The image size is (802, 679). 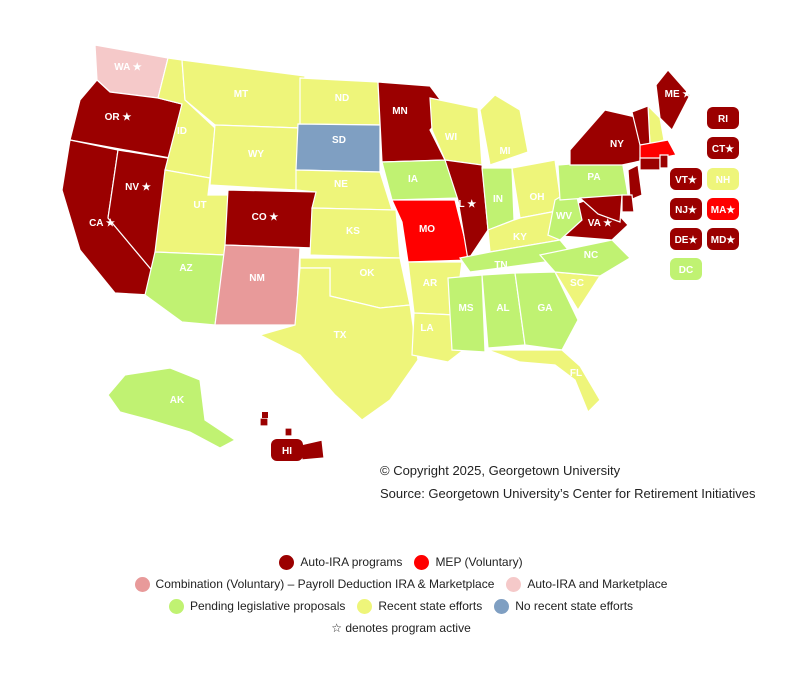 I want to click on state-fl-label: FL, so click(x=576, y=373).